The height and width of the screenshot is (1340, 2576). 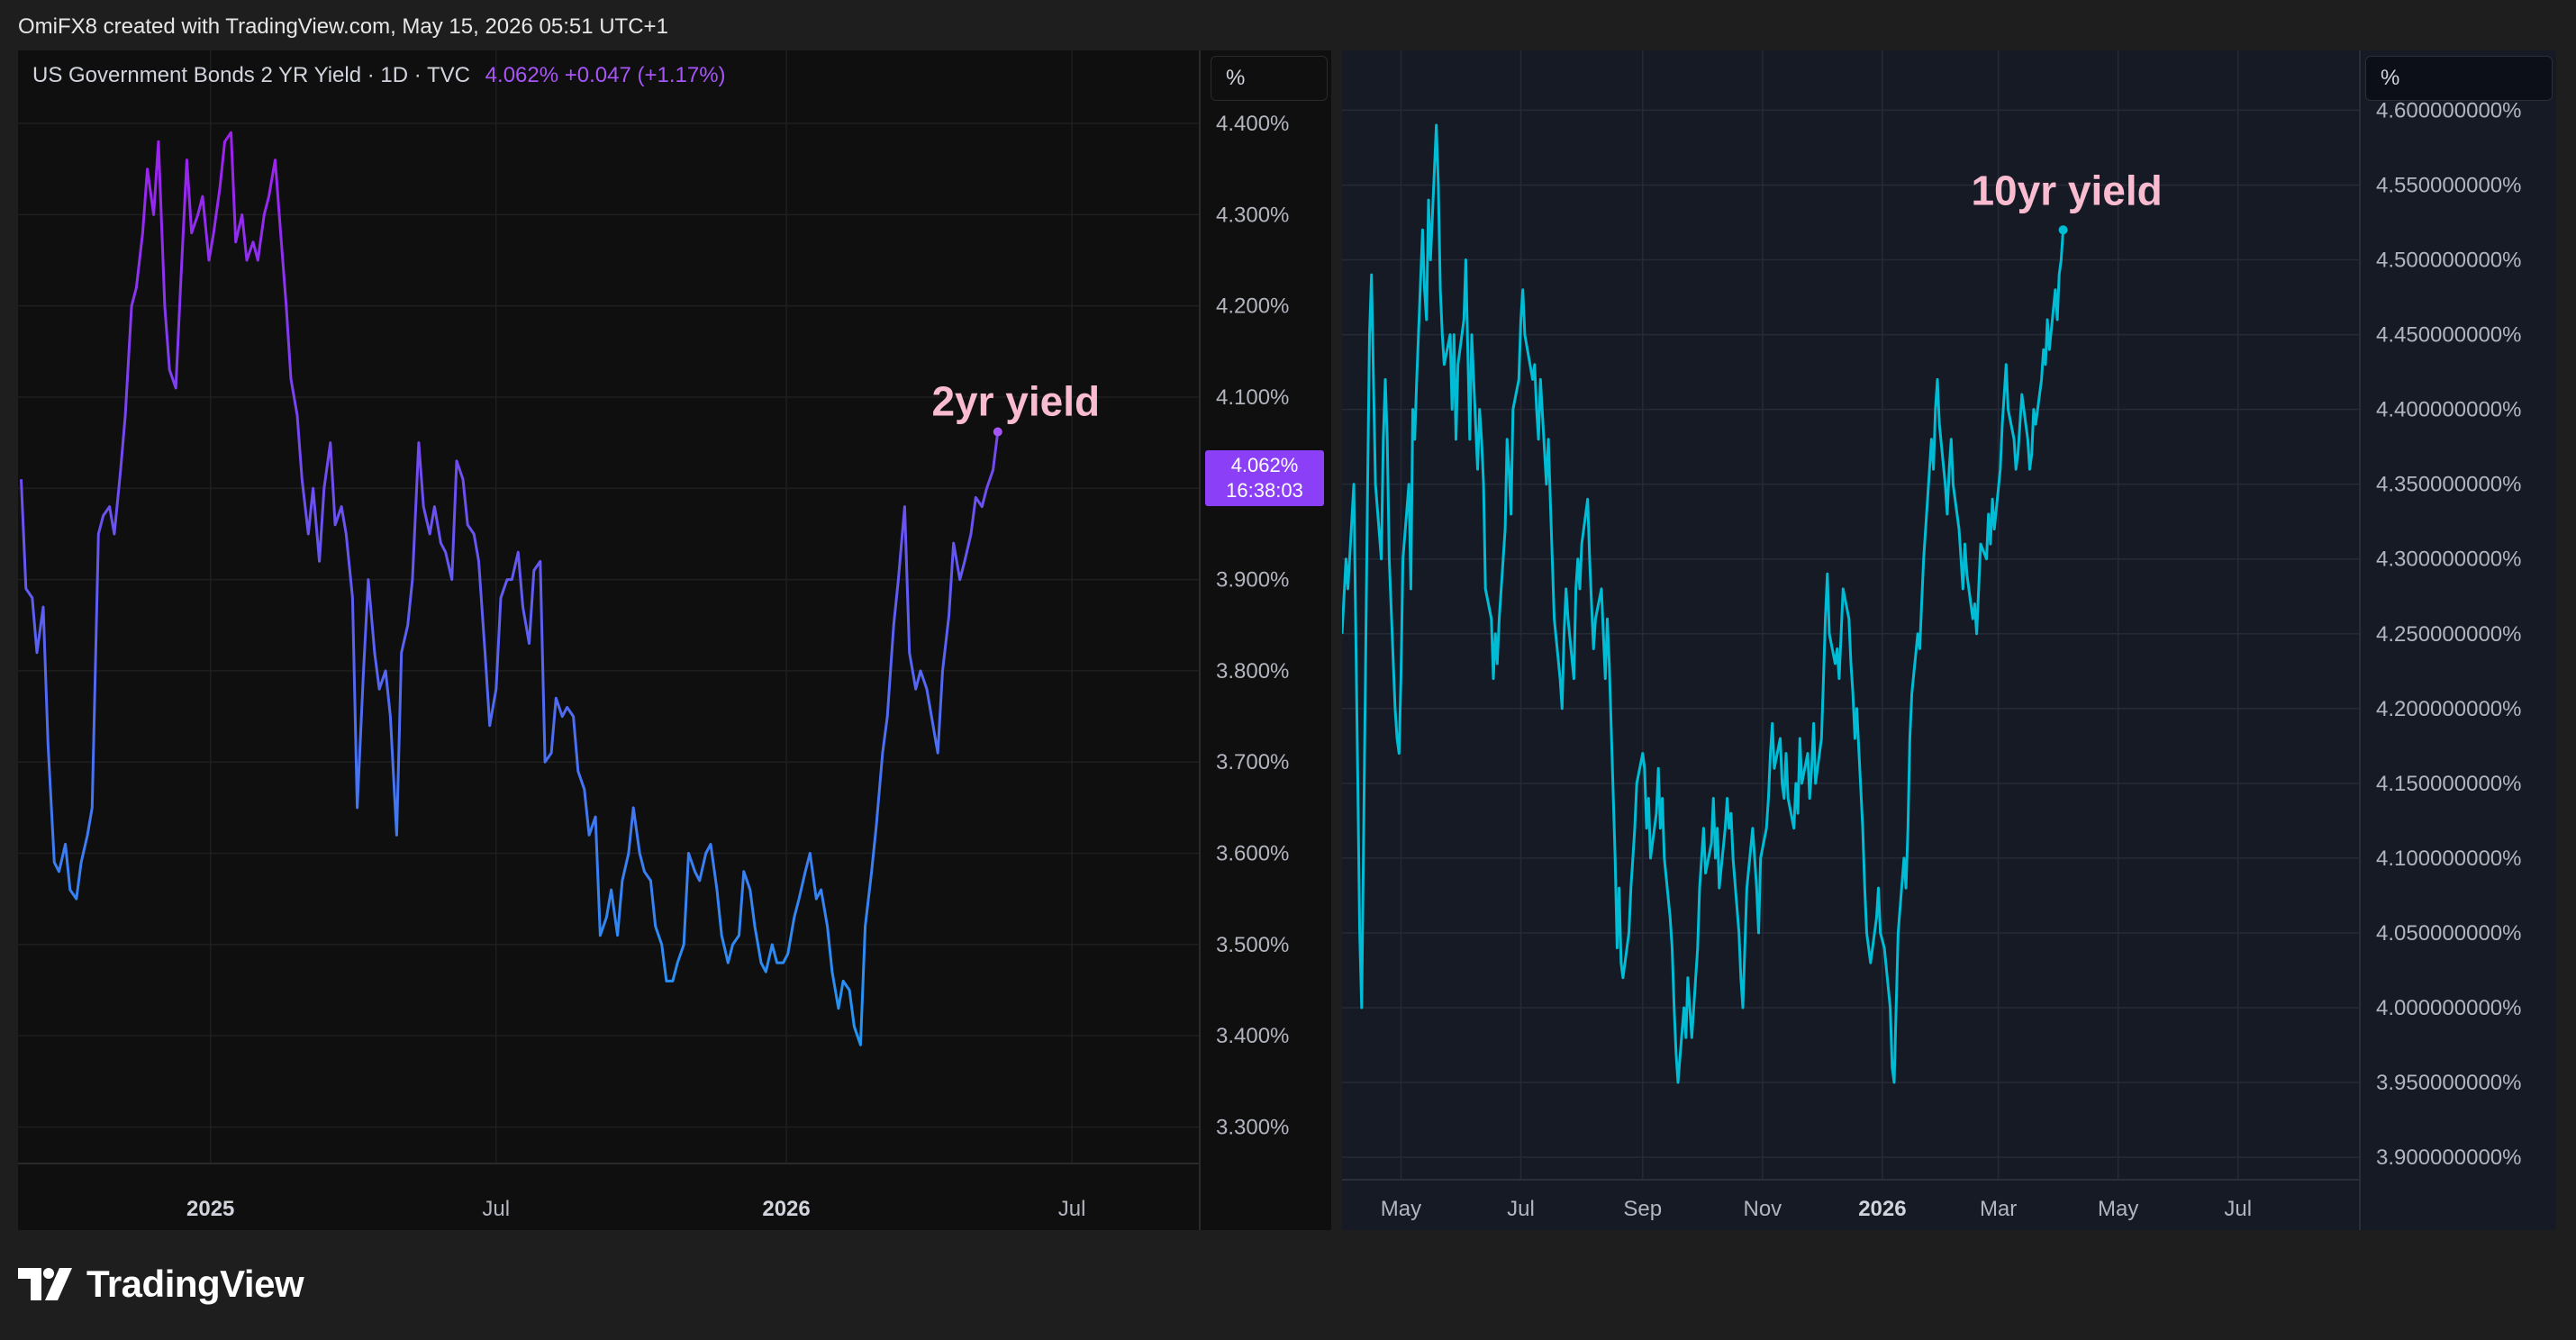 I want to click on series-annotation: 10yr yield, so click(x=2066, y=190).